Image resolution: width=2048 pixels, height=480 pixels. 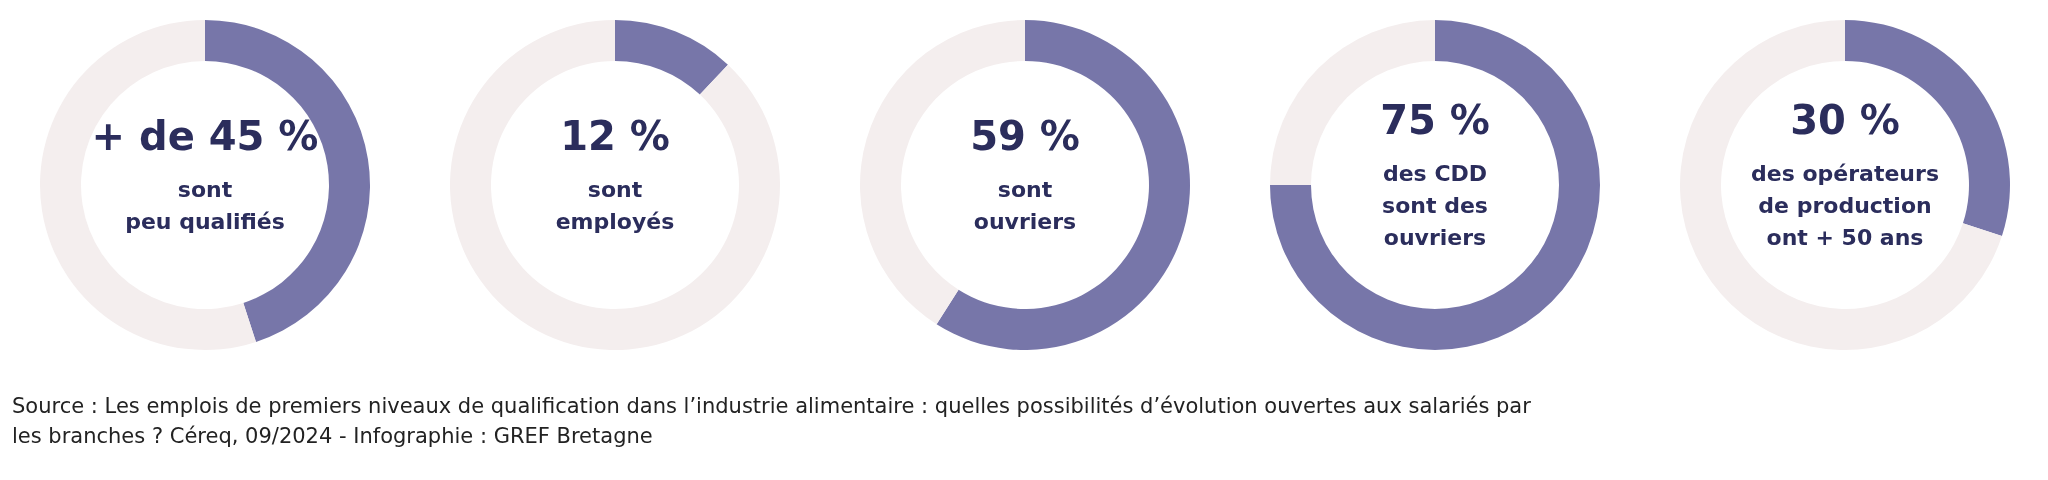 What do you see at coordinates (1435, 205) in the screenshot?
I see `text: sont des` at bounding box center [1435, 205].